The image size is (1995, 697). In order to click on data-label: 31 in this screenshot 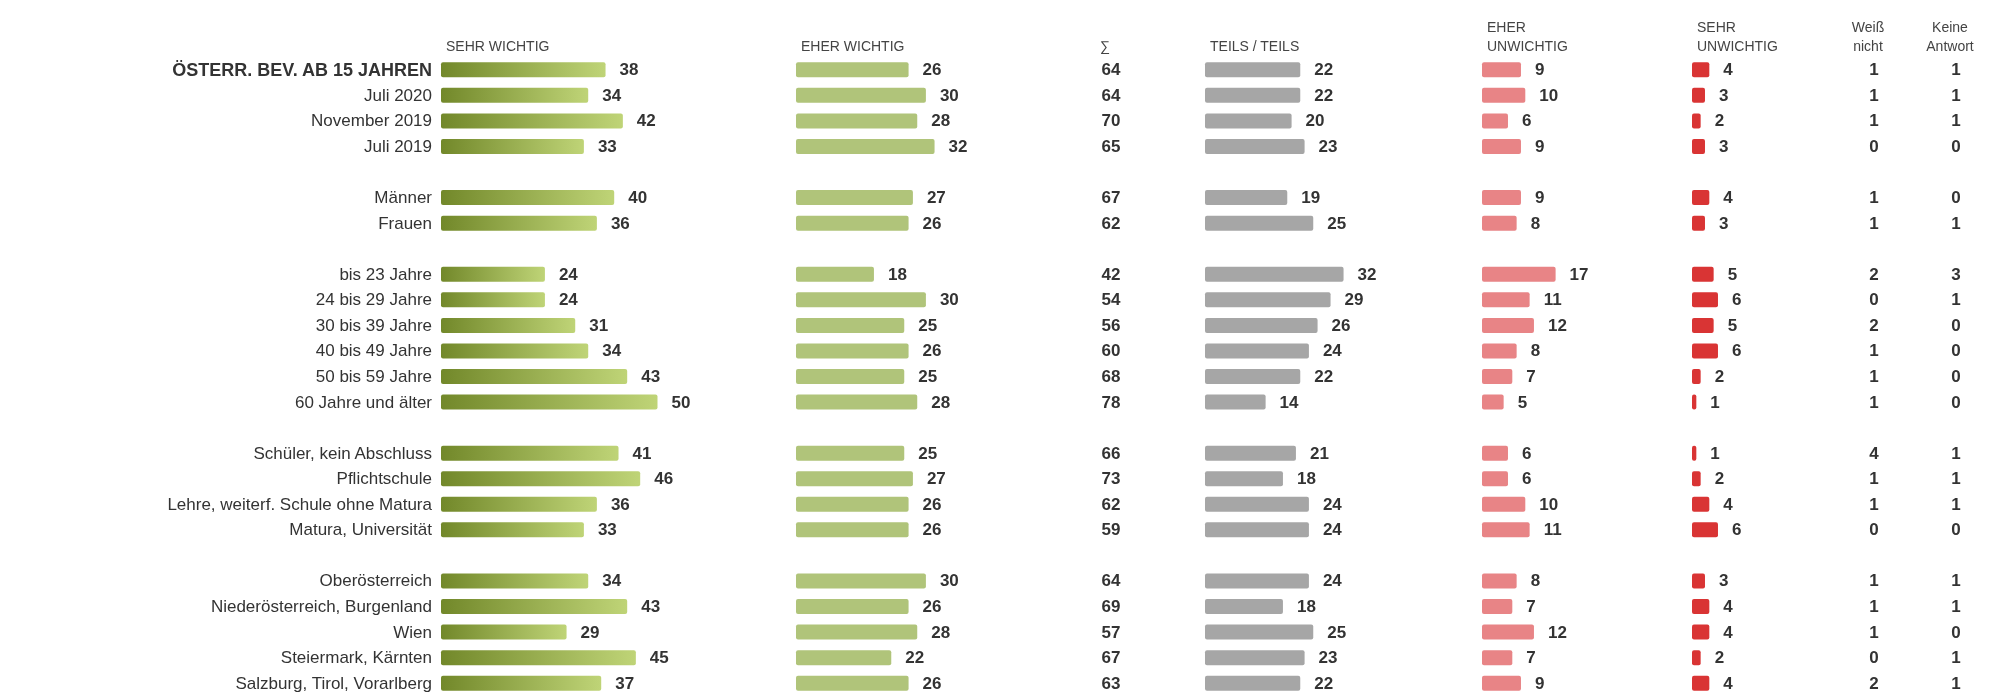, I will do `click(599, 325)`.